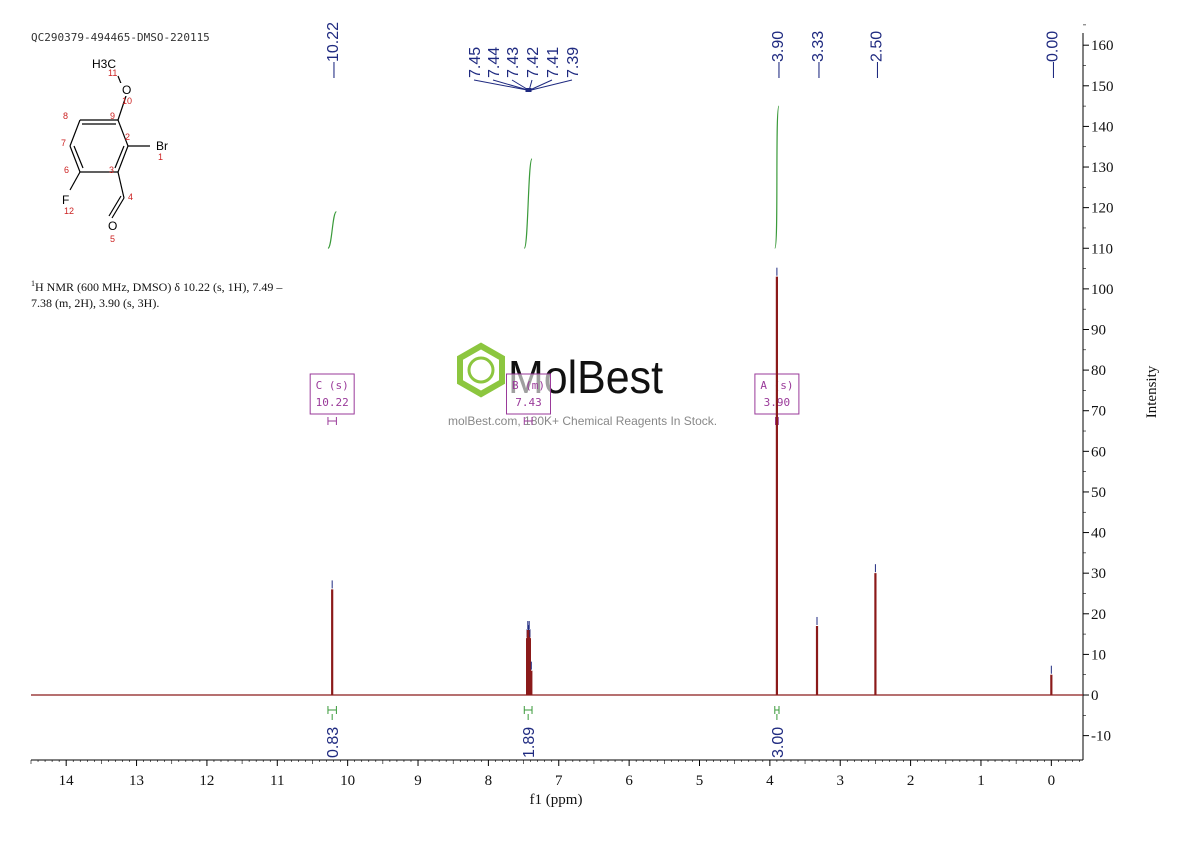 The height and width of the screenshot is (841, 1190). What do you see at coordinates (840, 781) in the screenshot?
I see `x-tick-label: 3` at bounding box center [840, 781].